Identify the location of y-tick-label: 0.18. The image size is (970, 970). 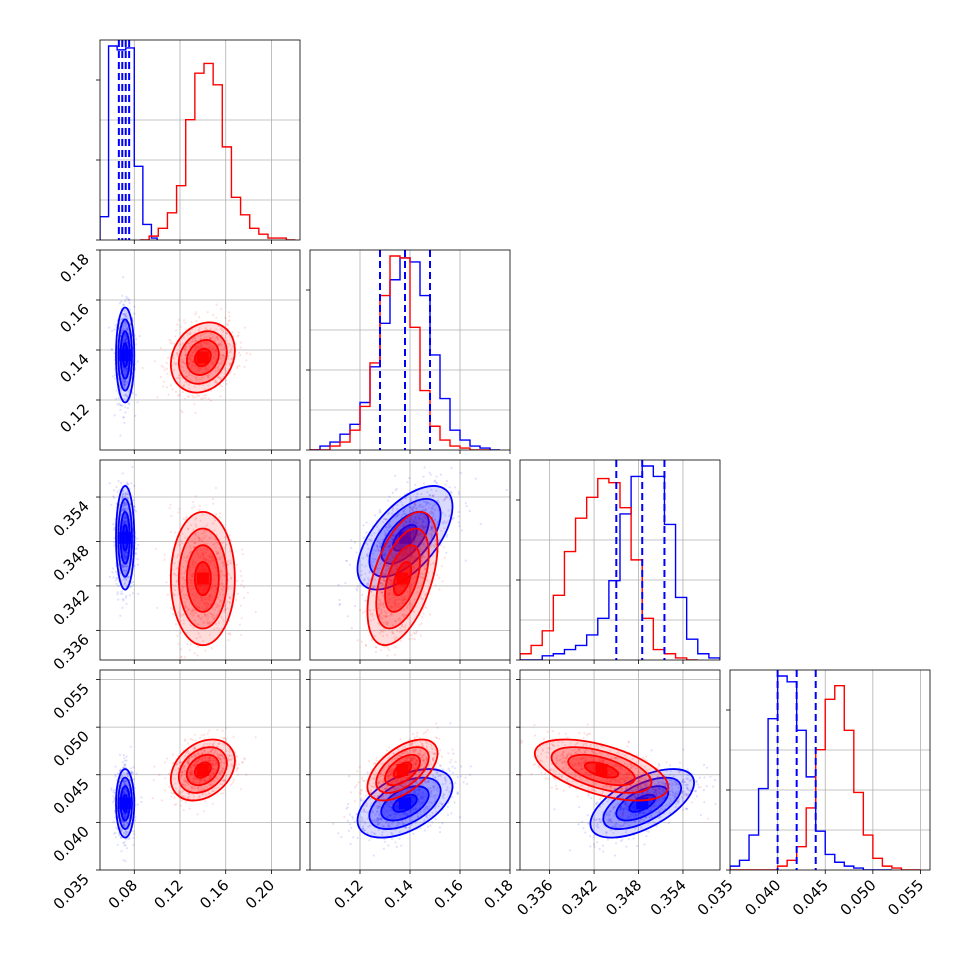
(74, 268).